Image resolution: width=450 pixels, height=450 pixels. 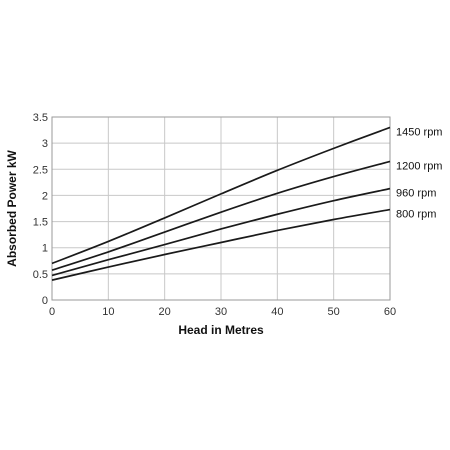 I want to click on x-tick-label: 60, so click(x=390, y=312).